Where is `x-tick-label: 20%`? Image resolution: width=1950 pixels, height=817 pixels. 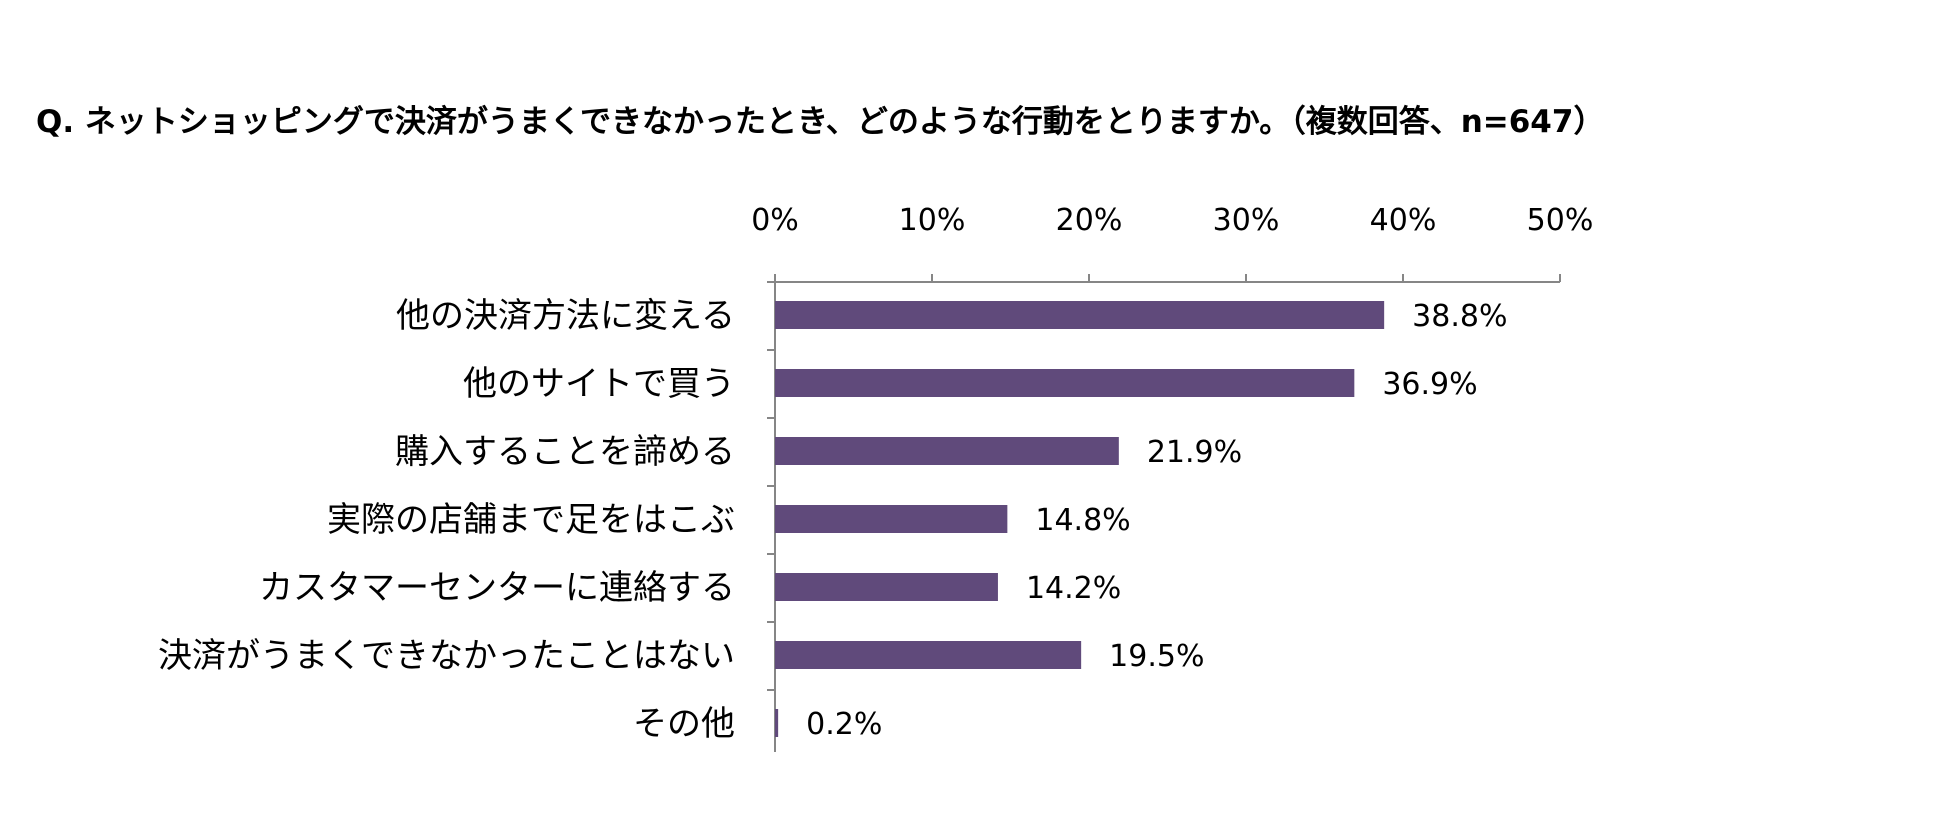
x-tick-label: 20% is located at coordinates (1089, 220).